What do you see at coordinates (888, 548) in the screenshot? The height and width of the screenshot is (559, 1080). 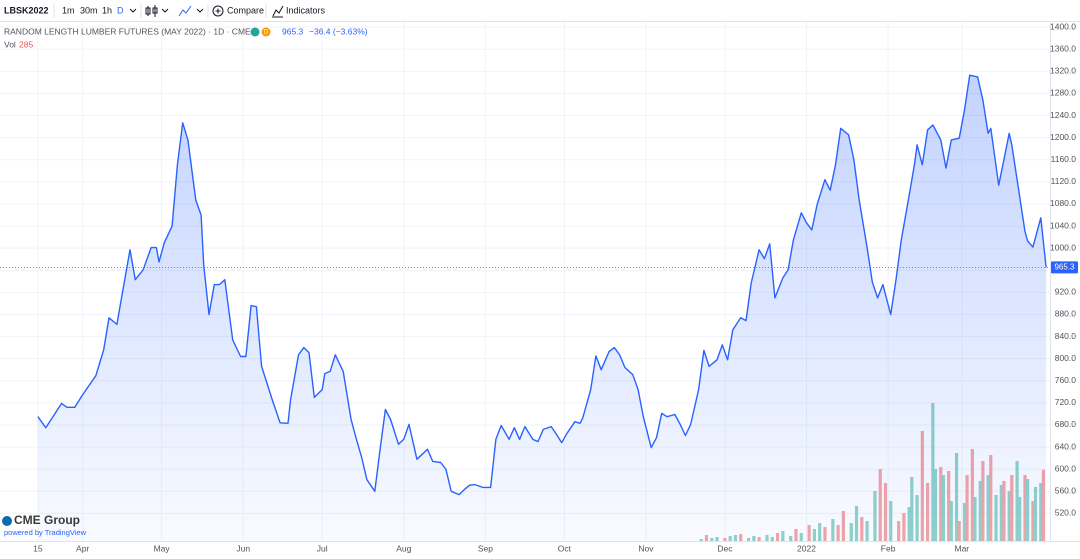 I see `x-tick-label: Feb` at bounding box center [888, 548].